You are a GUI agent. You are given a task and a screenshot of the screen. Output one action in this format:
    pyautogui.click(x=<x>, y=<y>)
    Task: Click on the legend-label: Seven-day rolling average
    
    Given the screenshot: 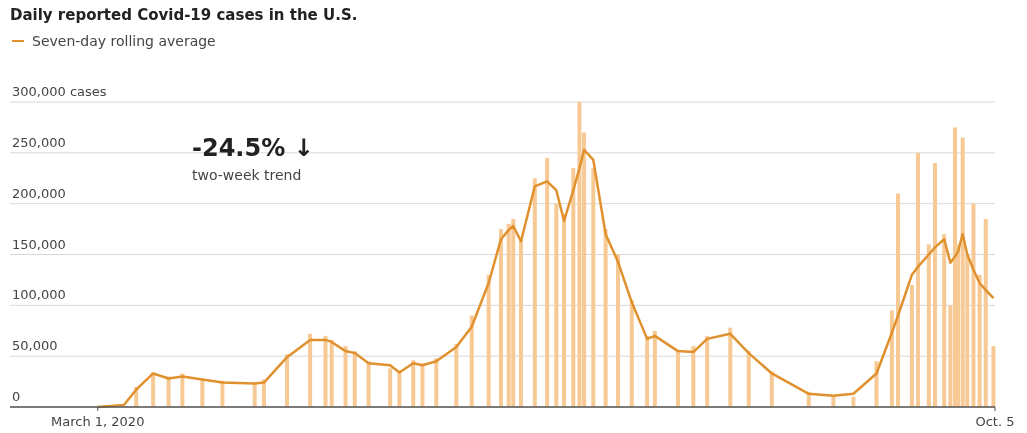 What is the action you would take?
    pyautogui.click(x=124, y=41)
    